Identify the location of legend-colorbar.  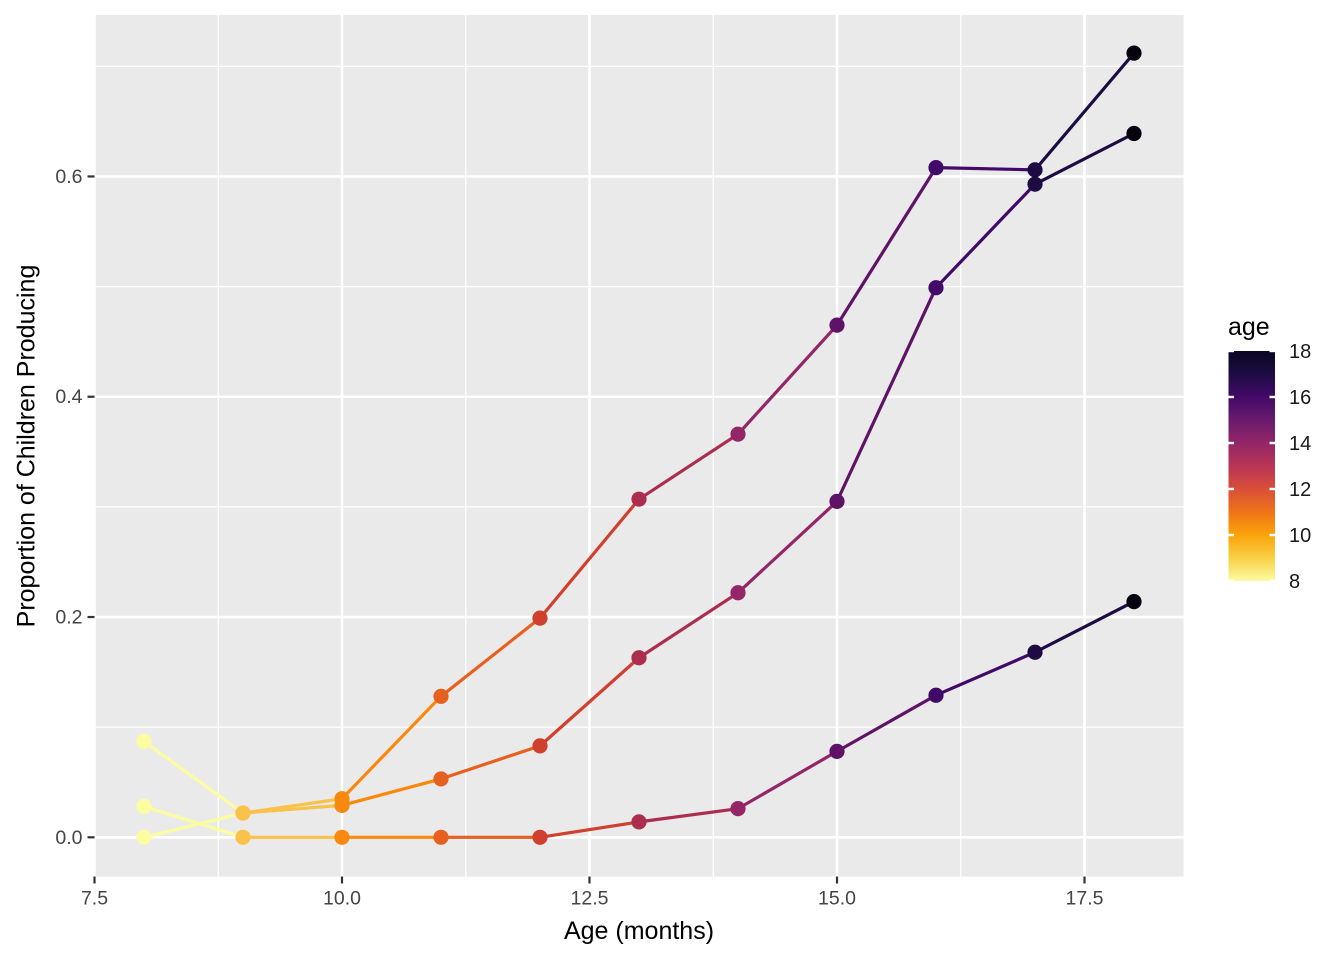
(1251, 466).